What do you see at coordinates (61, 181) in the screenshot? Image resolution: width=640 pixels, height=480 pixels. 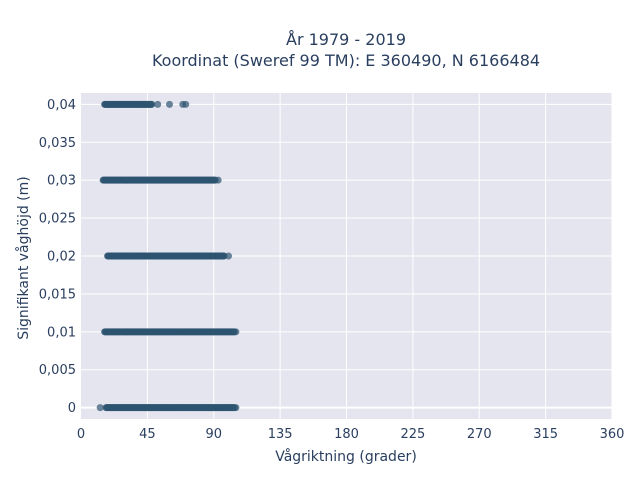 I see `y-tick-label: 0,03` at bounding box center [61, 181].